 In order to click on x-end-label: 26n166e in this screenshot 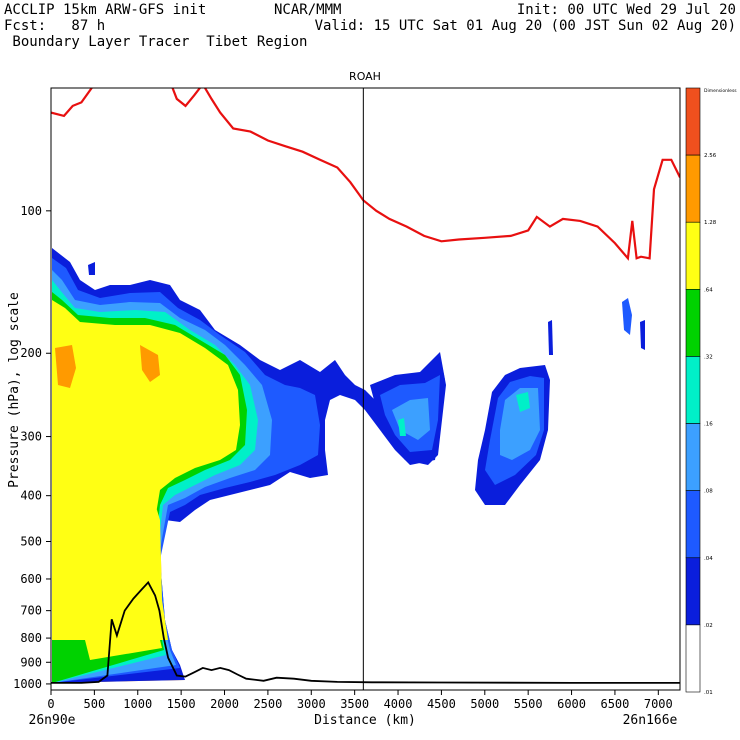, I will do `click(650, 720)`.